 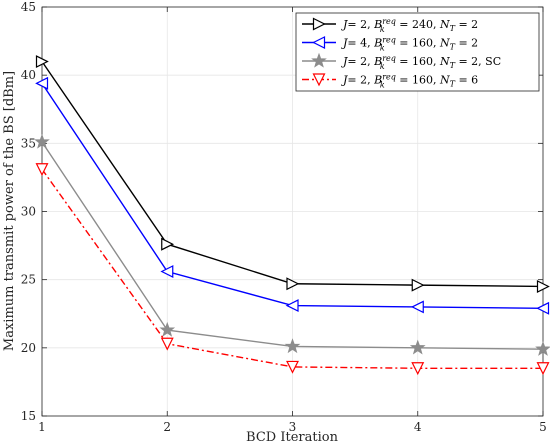 I want to click on legend-entry: J= 2, Breq k = 160, NT = 6, so click(x=390, y=81).